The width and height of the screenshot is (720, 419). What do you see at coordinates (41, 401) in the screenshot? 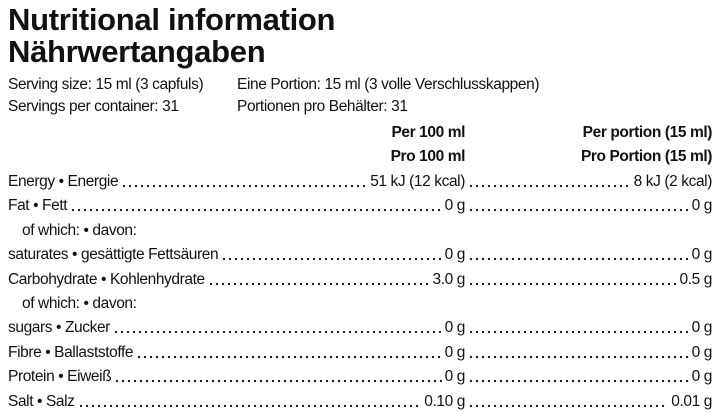
I see `nutrient-label: Salt • Salz` at bounding box center [41, 401].